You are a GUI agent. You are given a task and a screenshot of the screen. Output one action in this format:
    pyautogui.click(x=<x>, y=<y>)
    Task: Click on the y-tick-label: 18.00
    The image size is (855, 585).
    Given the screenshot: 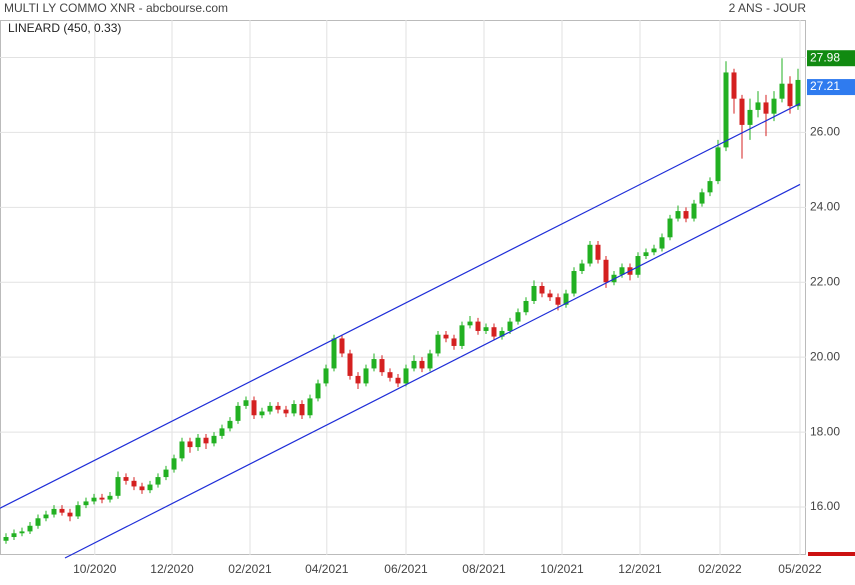 What is the action you would take?
    pyautogui.click(x=825, y=431)
    